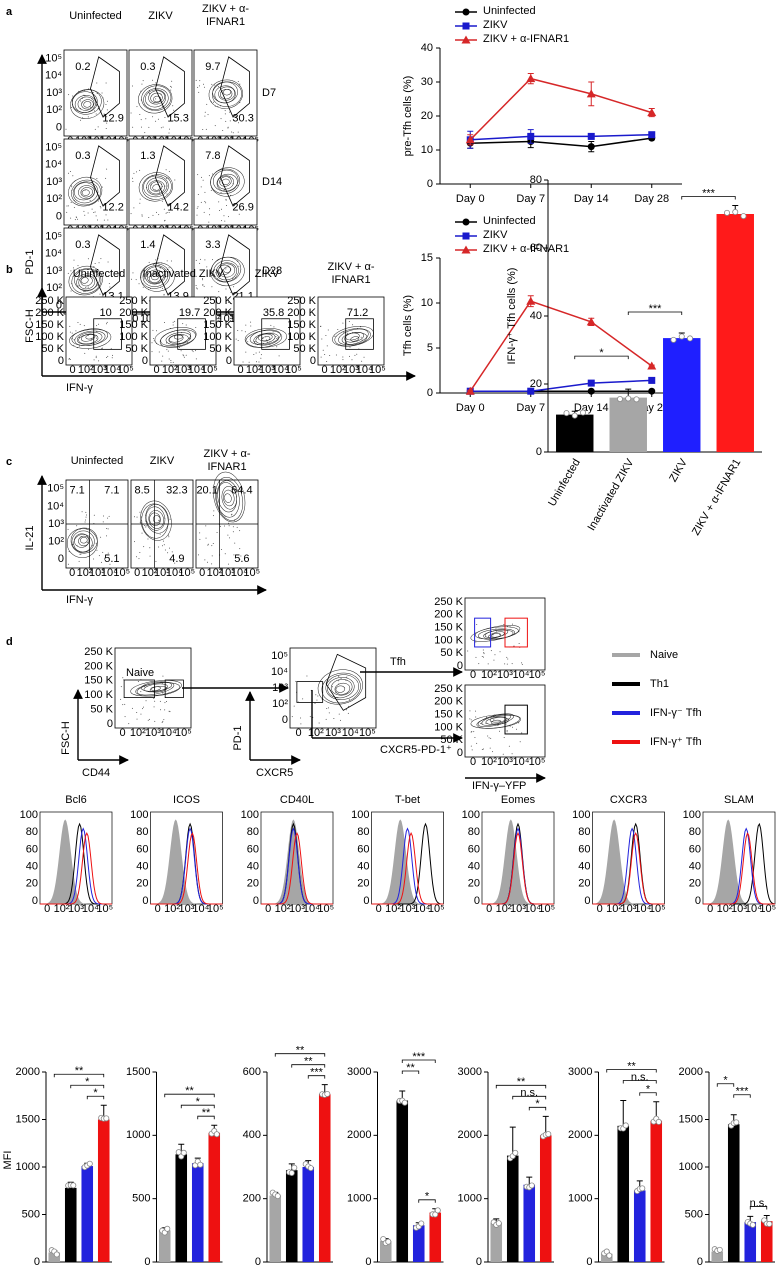 This screenshot has height=1270, width=783. I want to click on histogram-tick-label: 20, so click(363, 884).